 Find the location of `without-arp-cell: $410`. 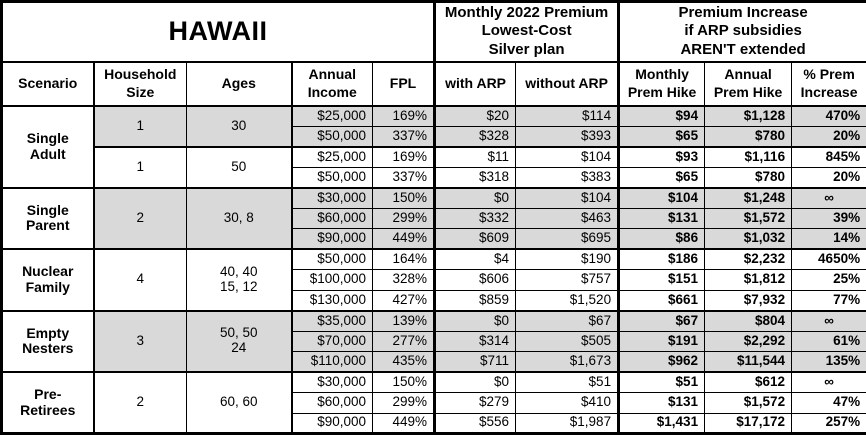

without-arp-cell: $410 is located at coordinates (568, 403).